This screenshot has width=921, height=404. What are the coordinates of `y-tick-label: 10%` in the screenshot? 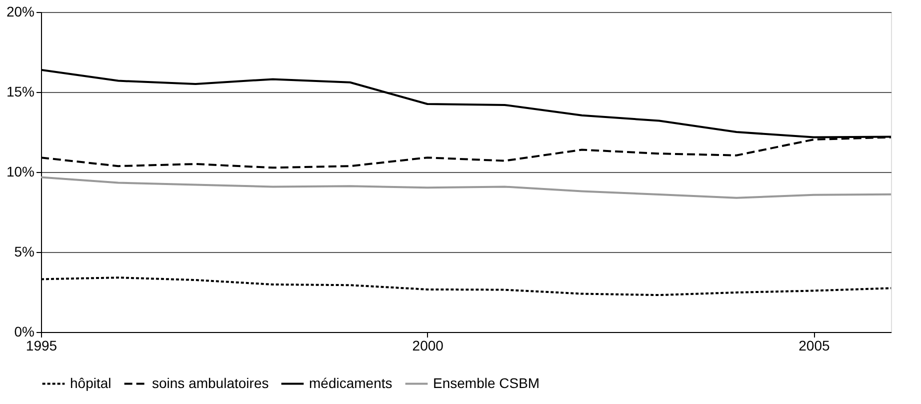 It's located at (20, 172).